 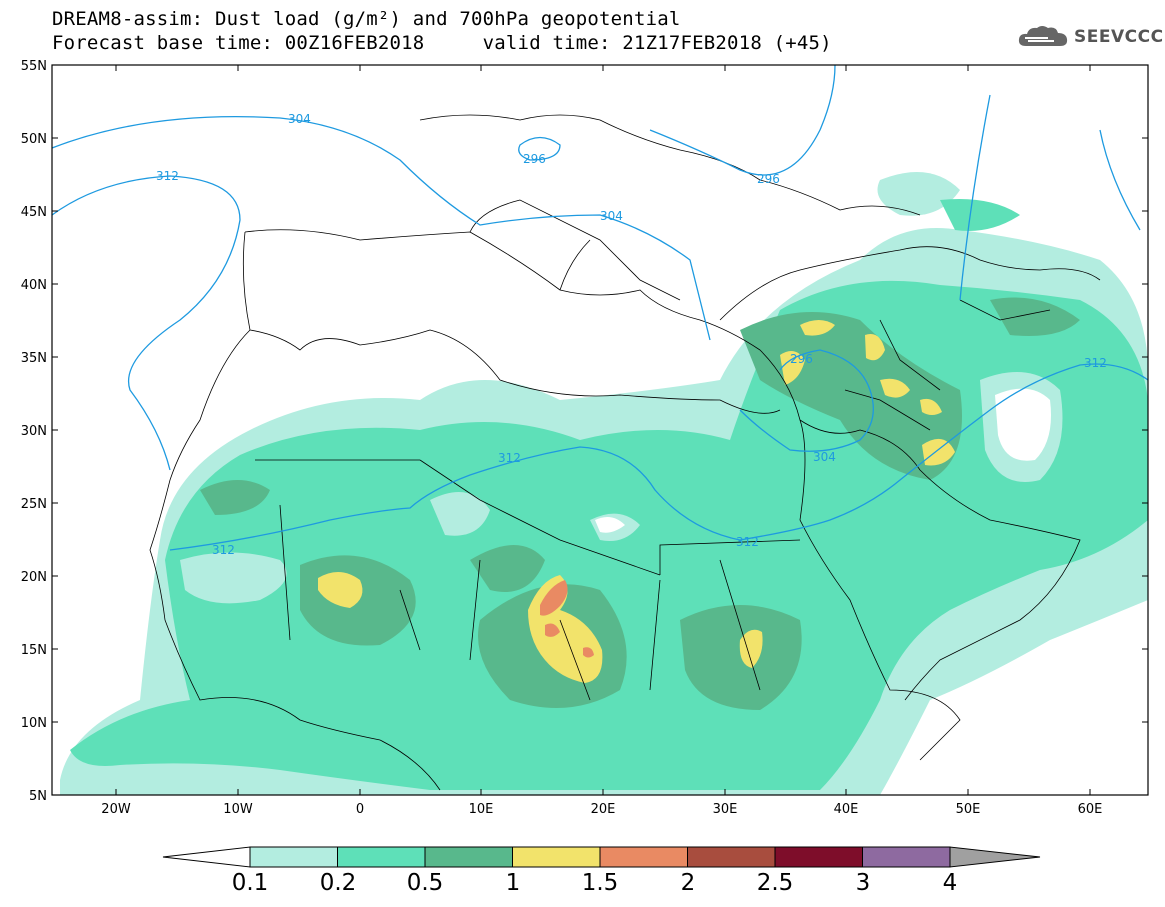 I want to click on lat-label: 25N, so click(x=34, y=504).